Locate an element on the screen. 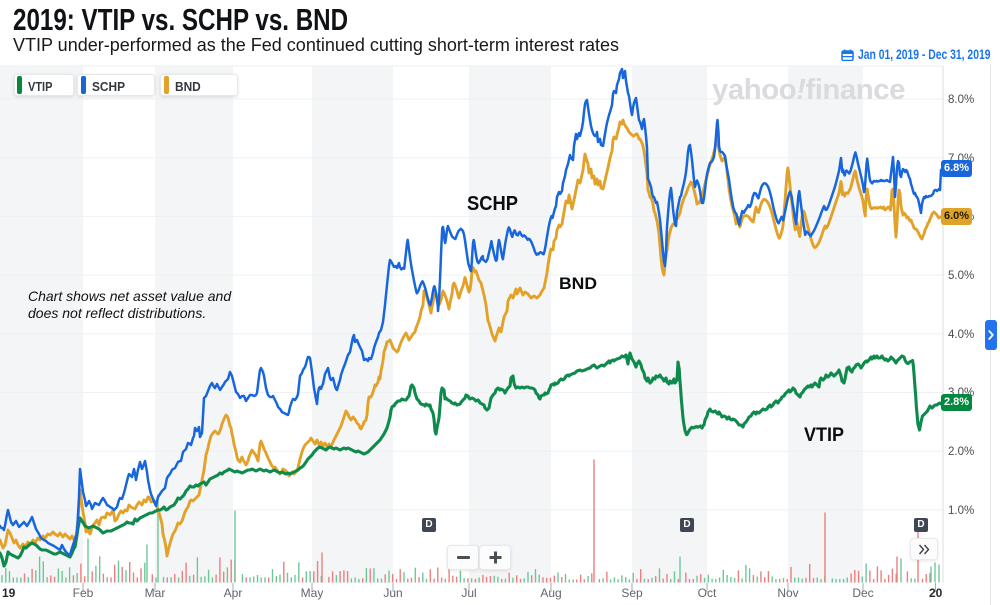  svg-text: 5.0% is located at coordinates (961, 276).